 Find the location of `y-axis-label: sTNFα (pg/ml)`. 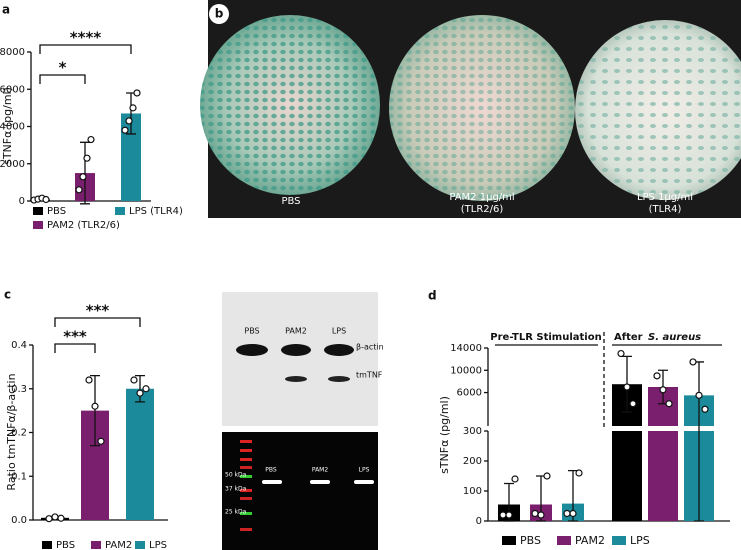

y-axis-label: sTNFα (pg/ml) is located at coordinates (7, 126).